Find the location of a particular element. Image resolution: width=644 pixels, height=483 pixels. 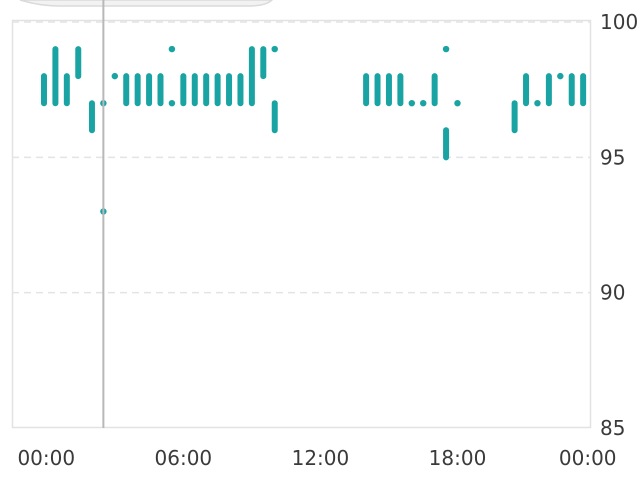

x-tick-label: 12:00 is located at coordinates (321, 458).